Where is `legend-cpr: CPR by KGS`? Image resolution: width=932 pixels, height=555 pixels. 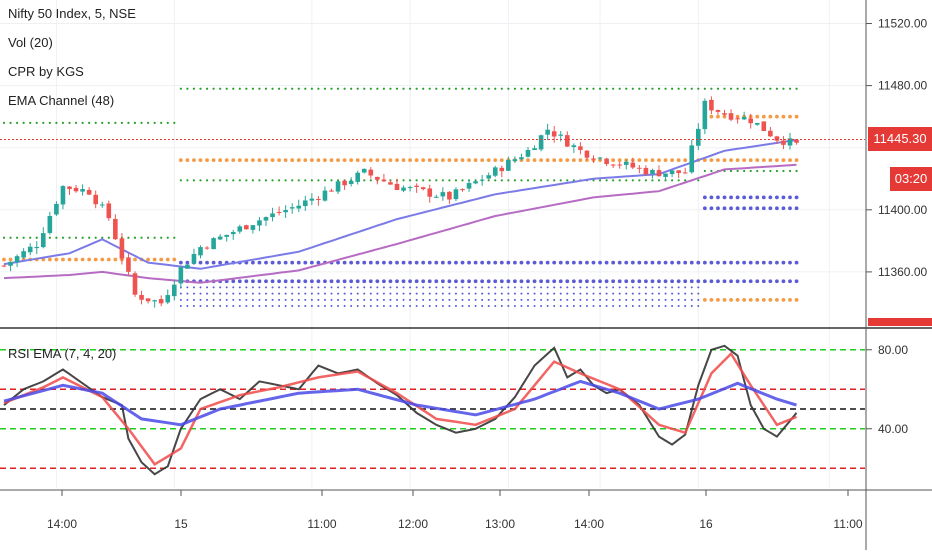
legend-cpr: CPR by KGS is located at coordinates (46, 71).